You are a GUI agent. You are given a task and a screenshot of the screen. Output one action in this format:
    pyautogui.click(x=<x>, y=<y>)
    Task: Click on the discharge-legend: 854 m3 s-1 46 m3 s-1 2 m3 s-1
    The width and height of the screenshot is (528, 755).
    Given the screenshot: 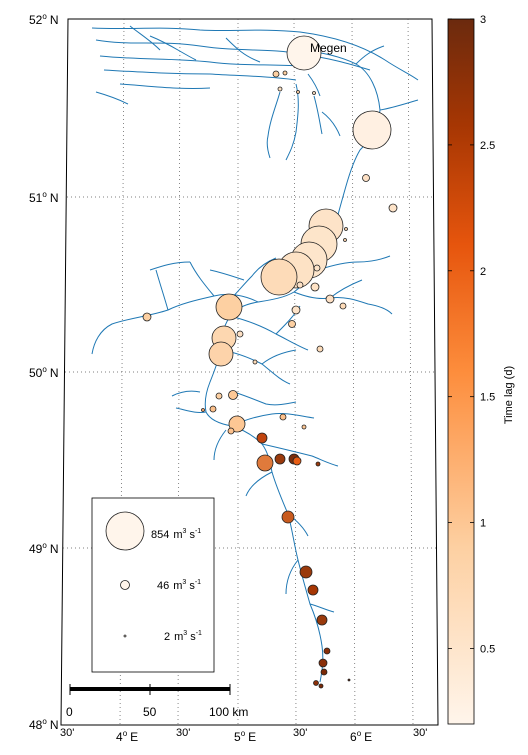 What is the action you would take?
    pyautogui.click(x=153, y=585)
    